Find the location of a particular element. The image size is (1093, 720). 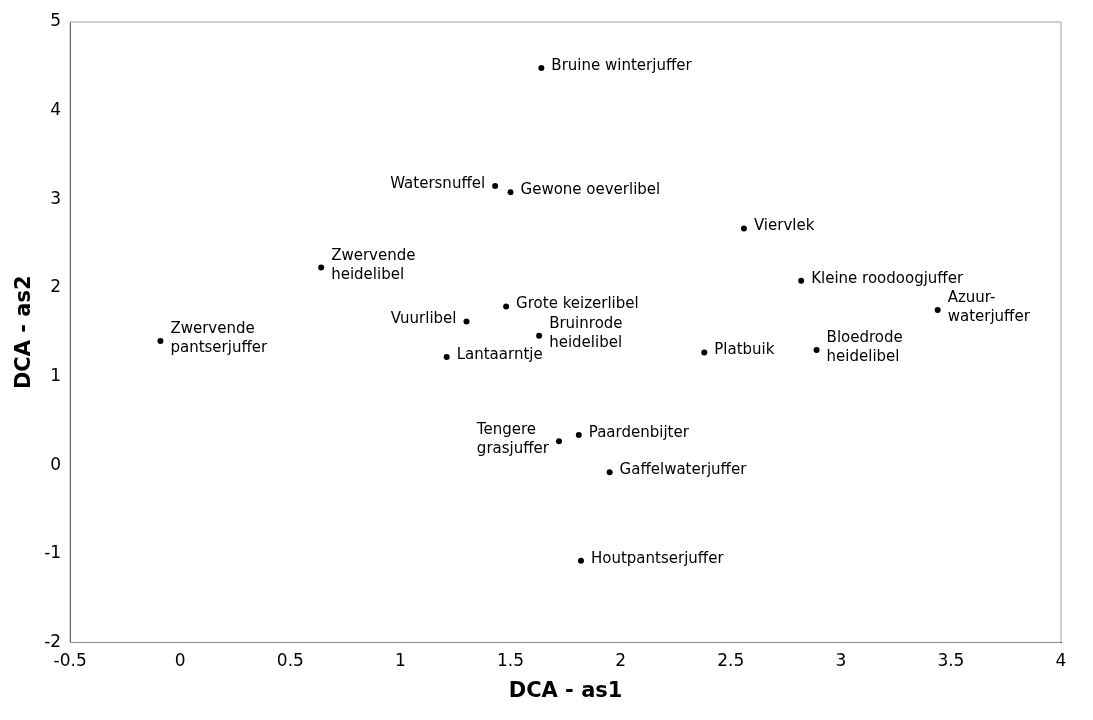

annotation: Kleine roodoogjuffer is located at coordinates (887, 277).